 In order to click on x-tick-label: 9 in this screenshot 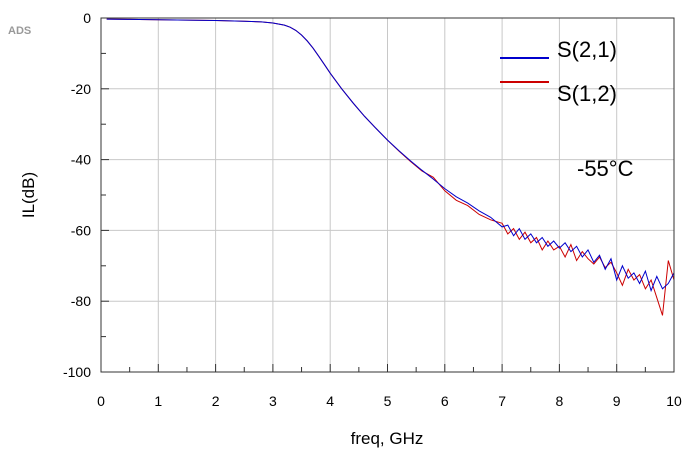, I will do `click(617, 401)`.